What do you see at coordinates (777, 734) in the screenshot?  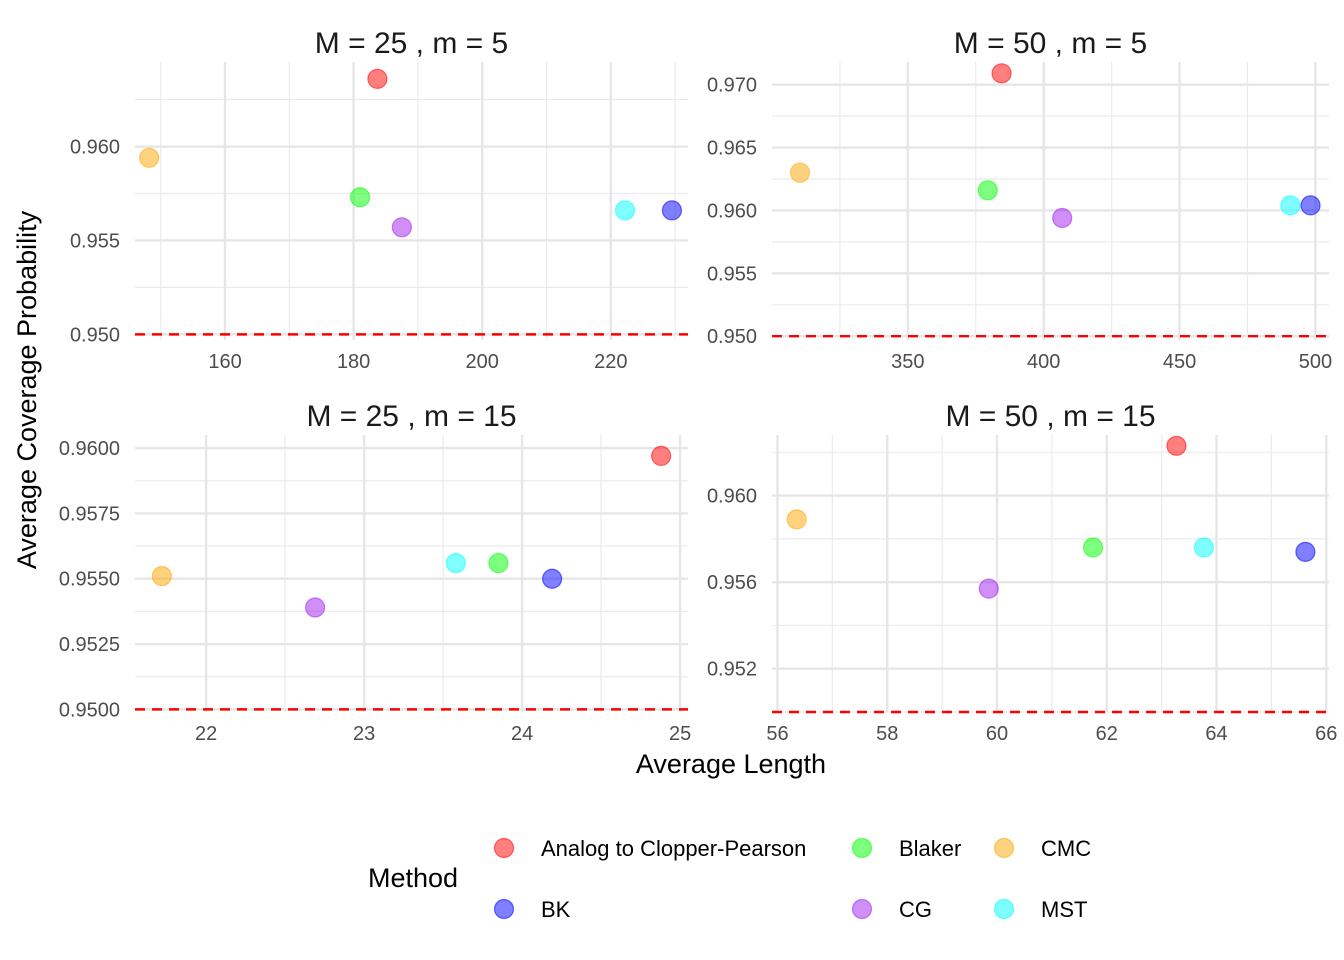 I see `x-tick-label: 56` at bounding box center [777, 734].